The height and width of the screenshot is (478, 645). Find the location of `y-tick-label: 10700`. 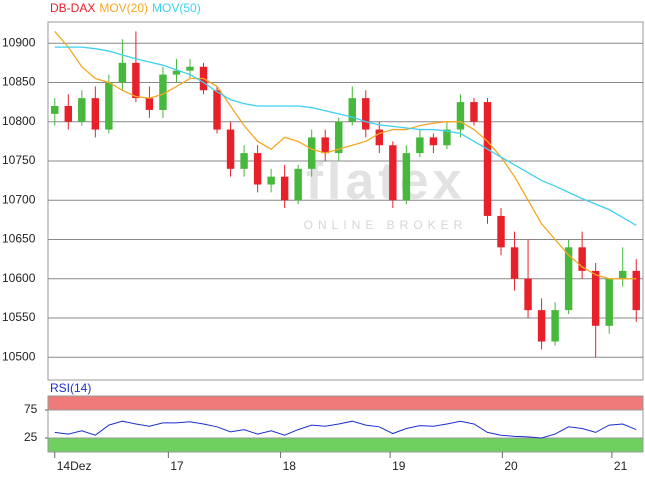

y-tick-label: 10700 is located at coordinates (19, 199).